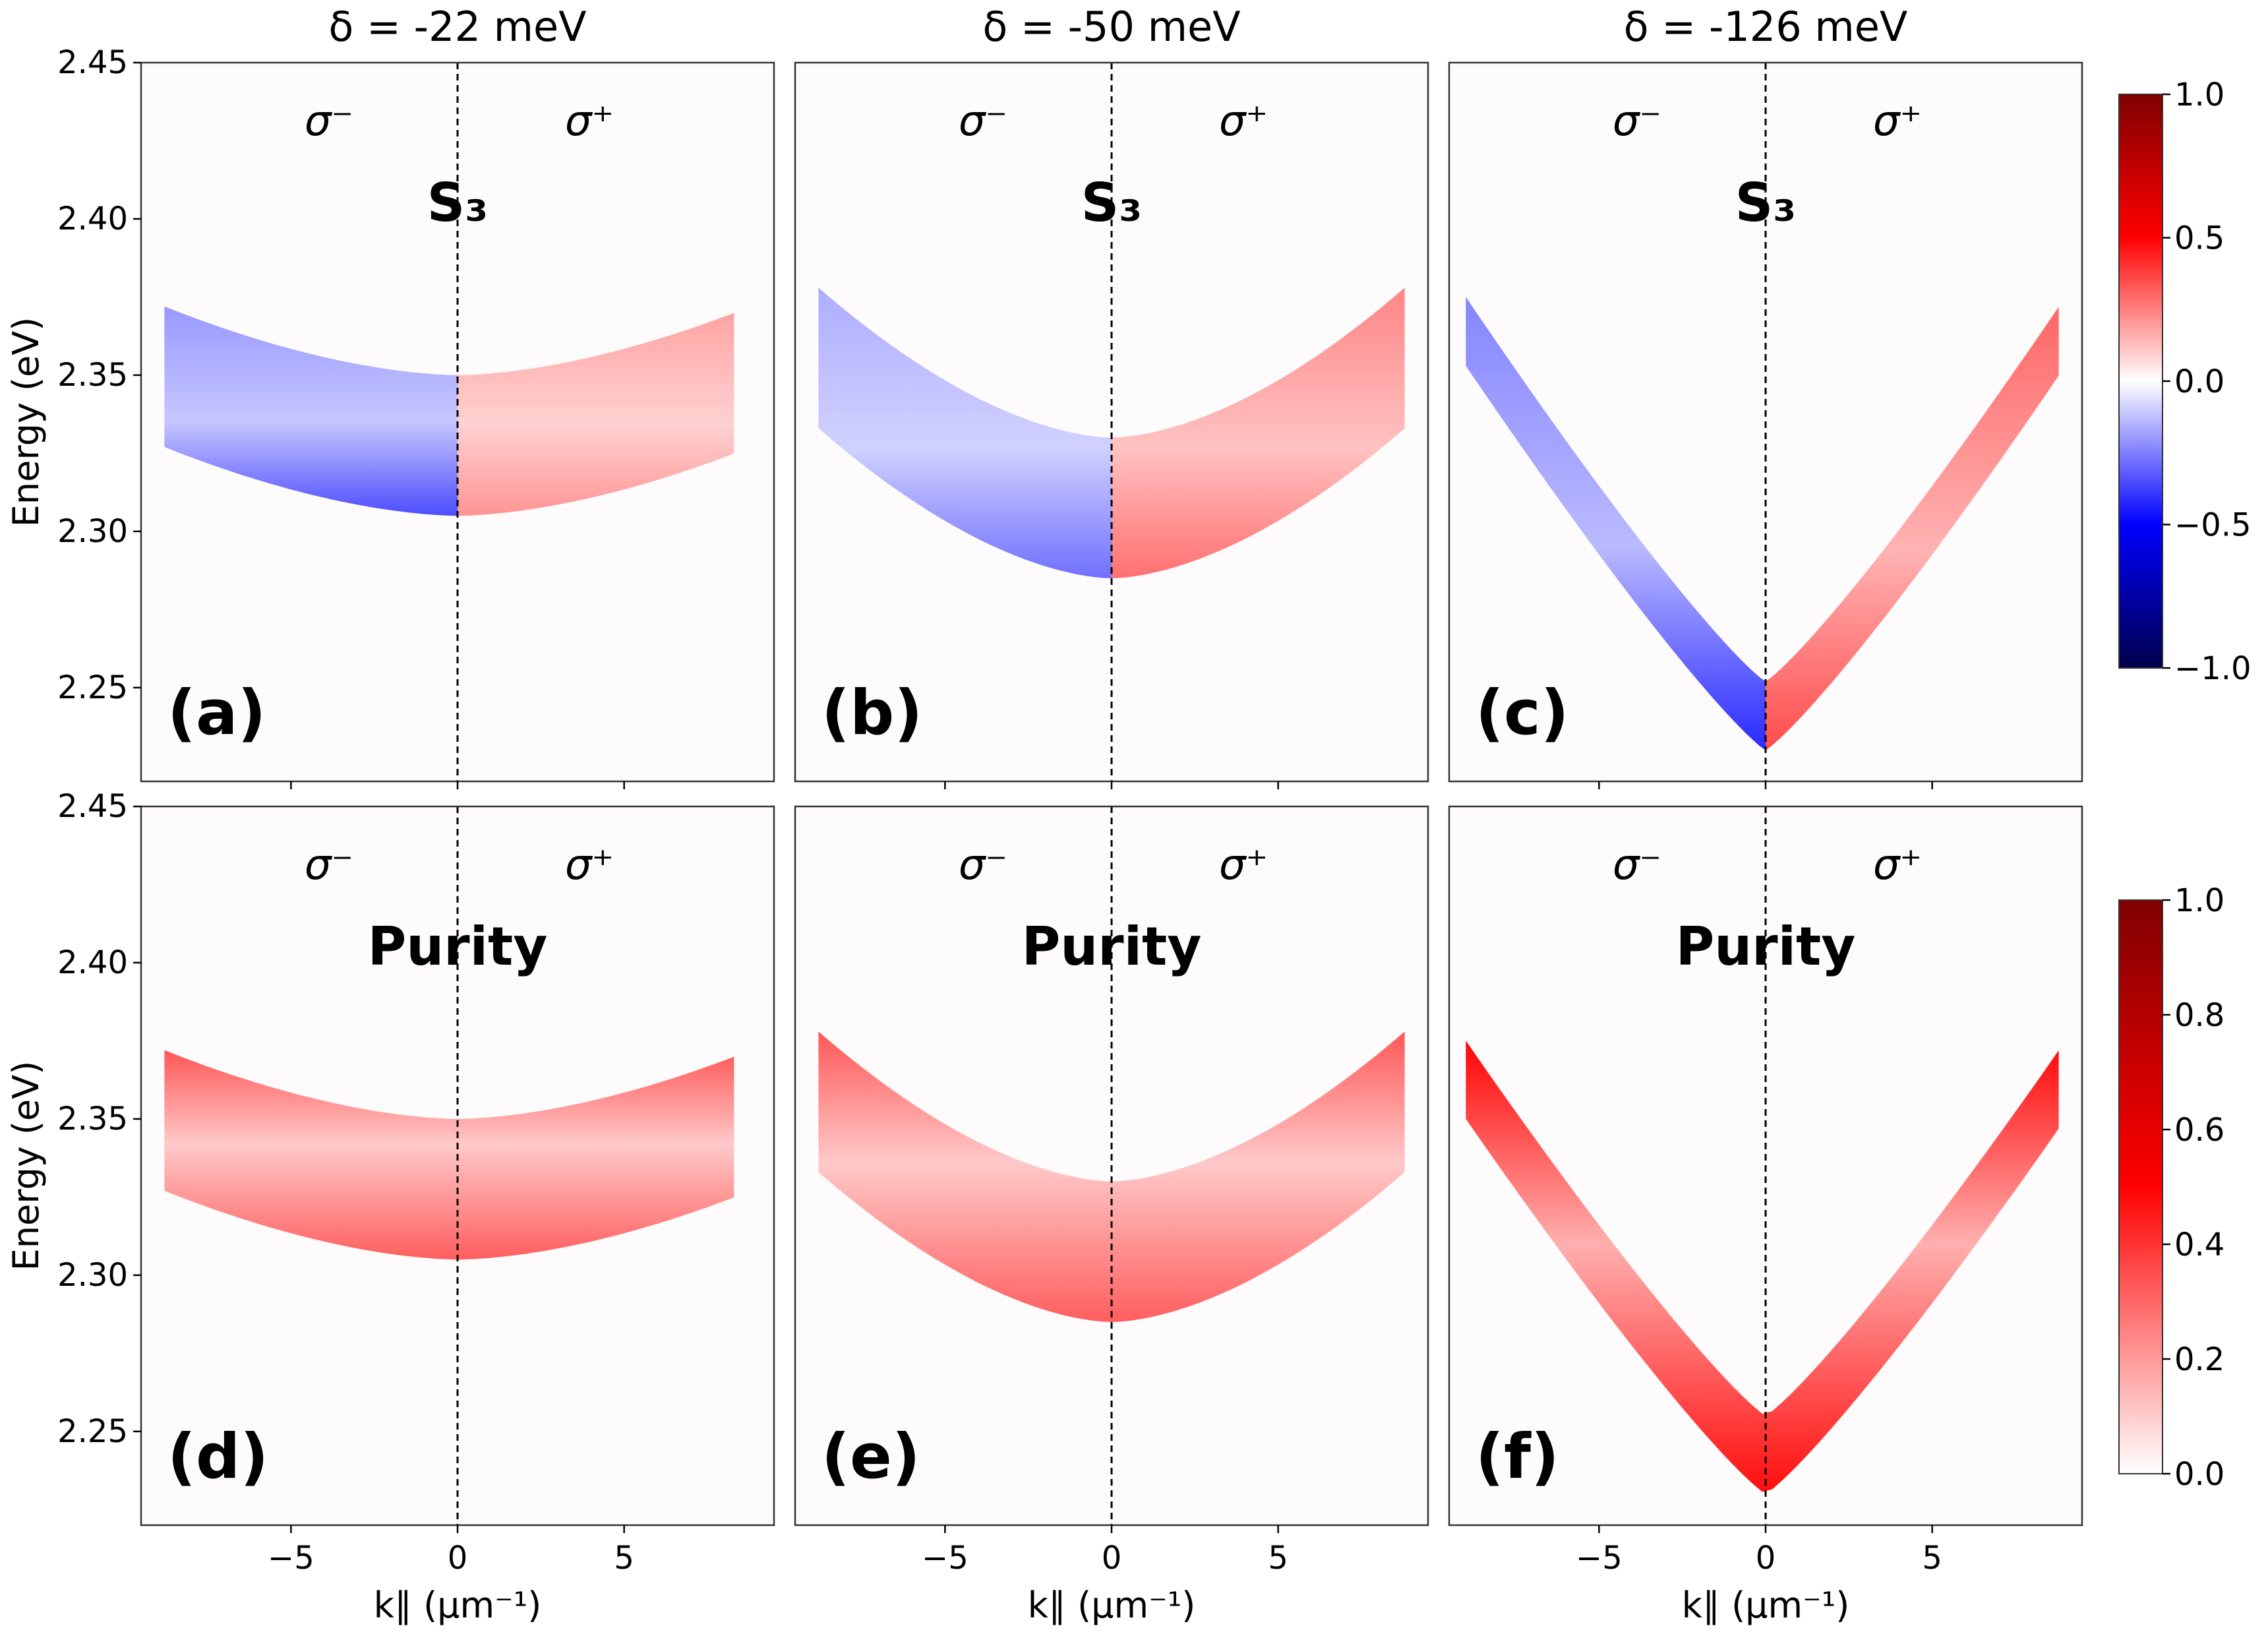  I want to click on colorbar-tick-label: 0.8, so click(2199, 1016).